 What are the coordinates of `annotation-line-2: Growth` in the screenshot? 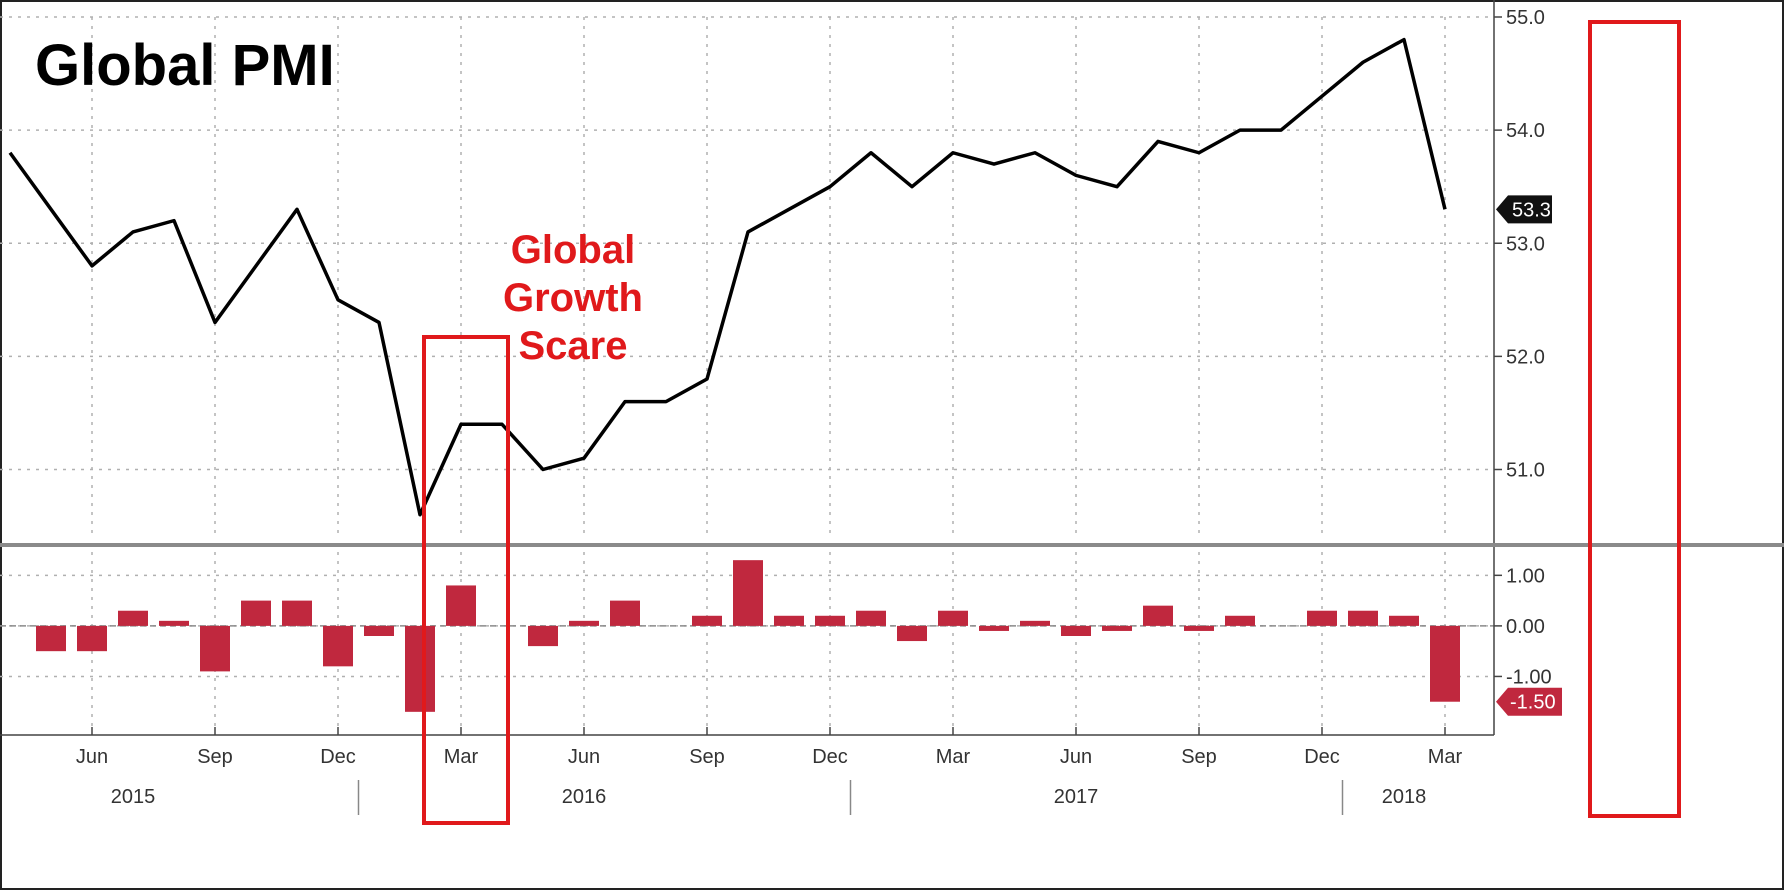 It's located at (573, 298).